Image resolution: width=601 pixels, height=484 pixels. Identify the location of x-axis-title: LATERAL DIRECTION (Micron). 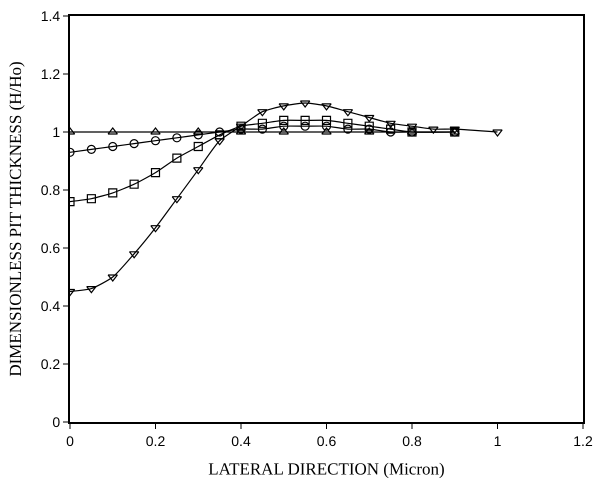
(326, 469).